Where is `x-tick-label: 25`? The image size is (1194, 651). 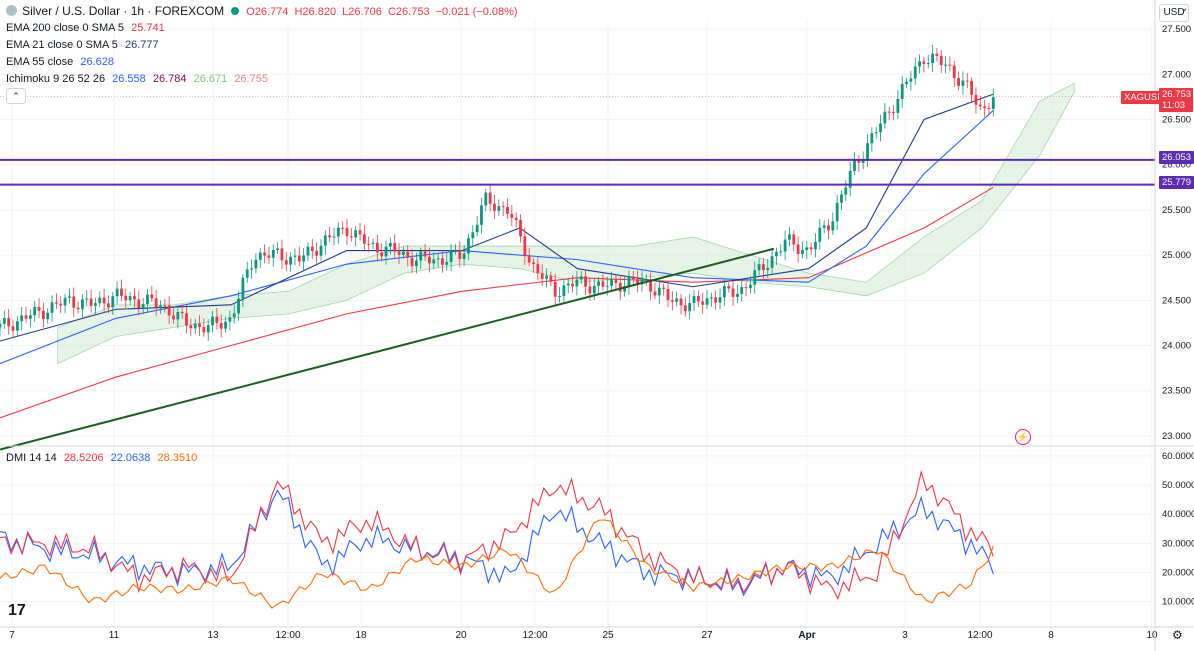
x-tick-label: 25 is located at coordinates (608, 635).